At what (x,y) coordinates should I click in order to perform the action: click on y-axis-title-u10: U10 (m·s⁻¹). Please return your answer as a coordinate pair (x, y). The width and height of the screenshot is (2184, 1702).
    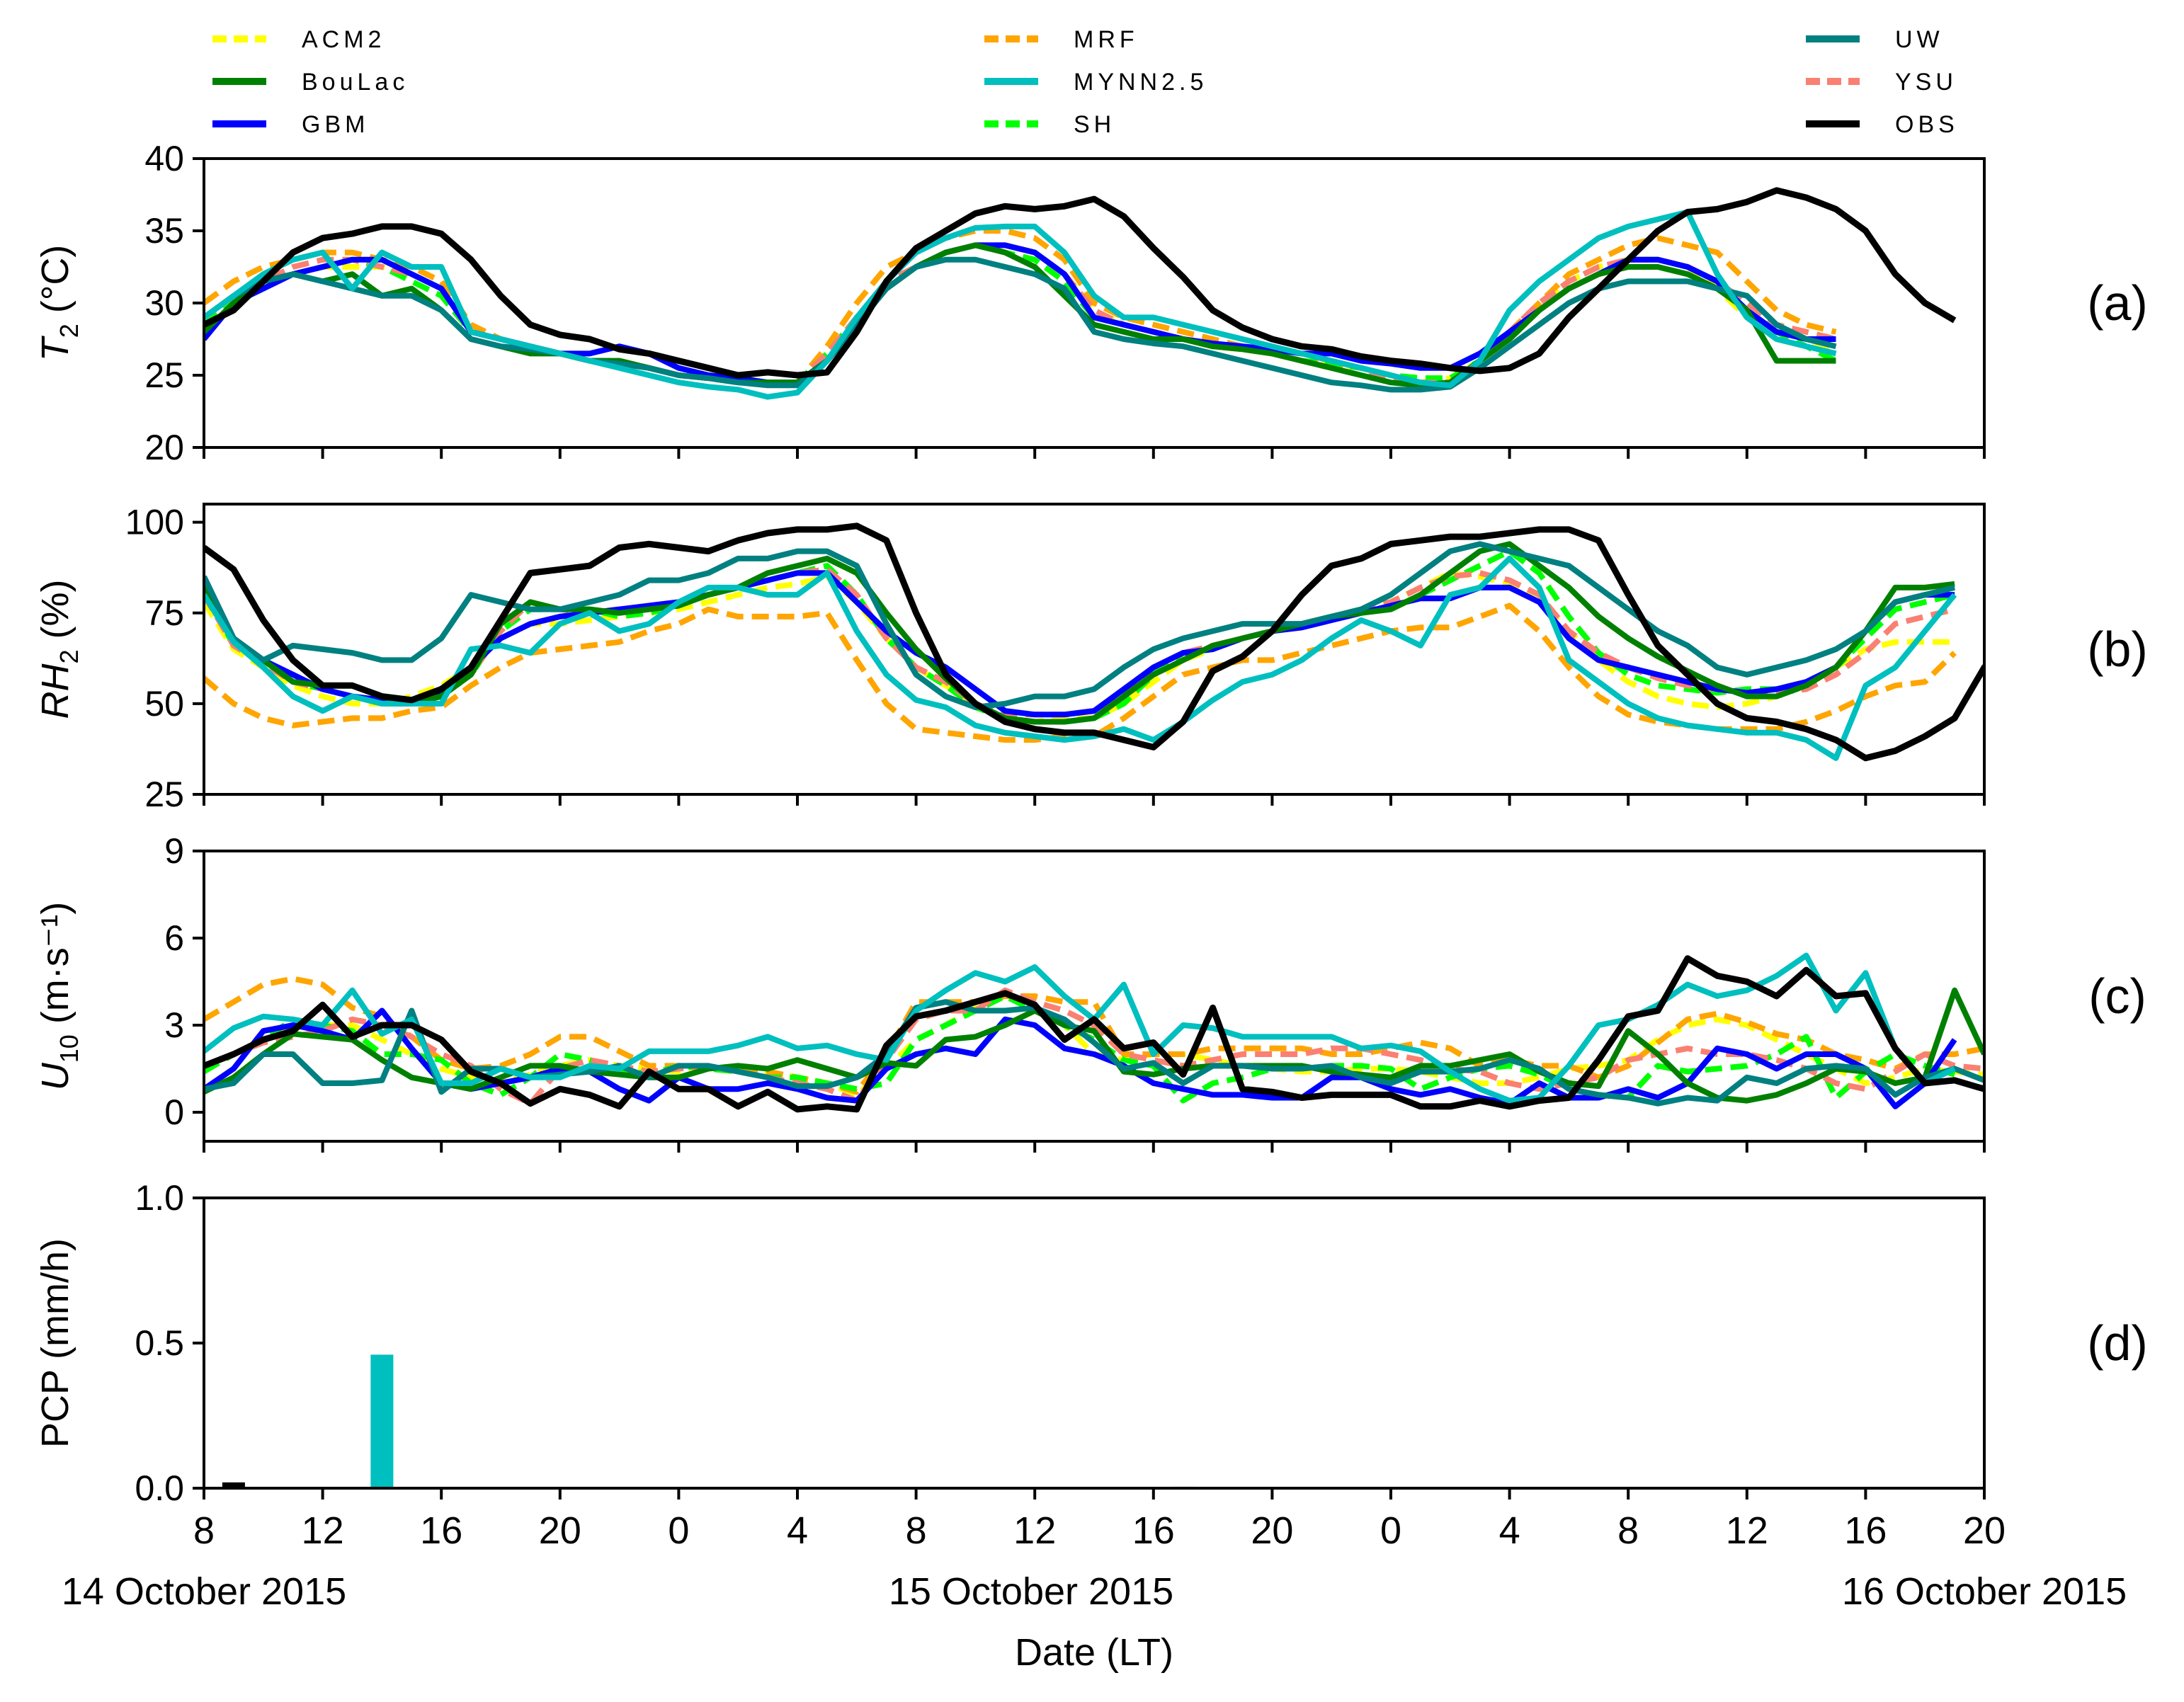
    Looking at the image, I should click on (59, 996).